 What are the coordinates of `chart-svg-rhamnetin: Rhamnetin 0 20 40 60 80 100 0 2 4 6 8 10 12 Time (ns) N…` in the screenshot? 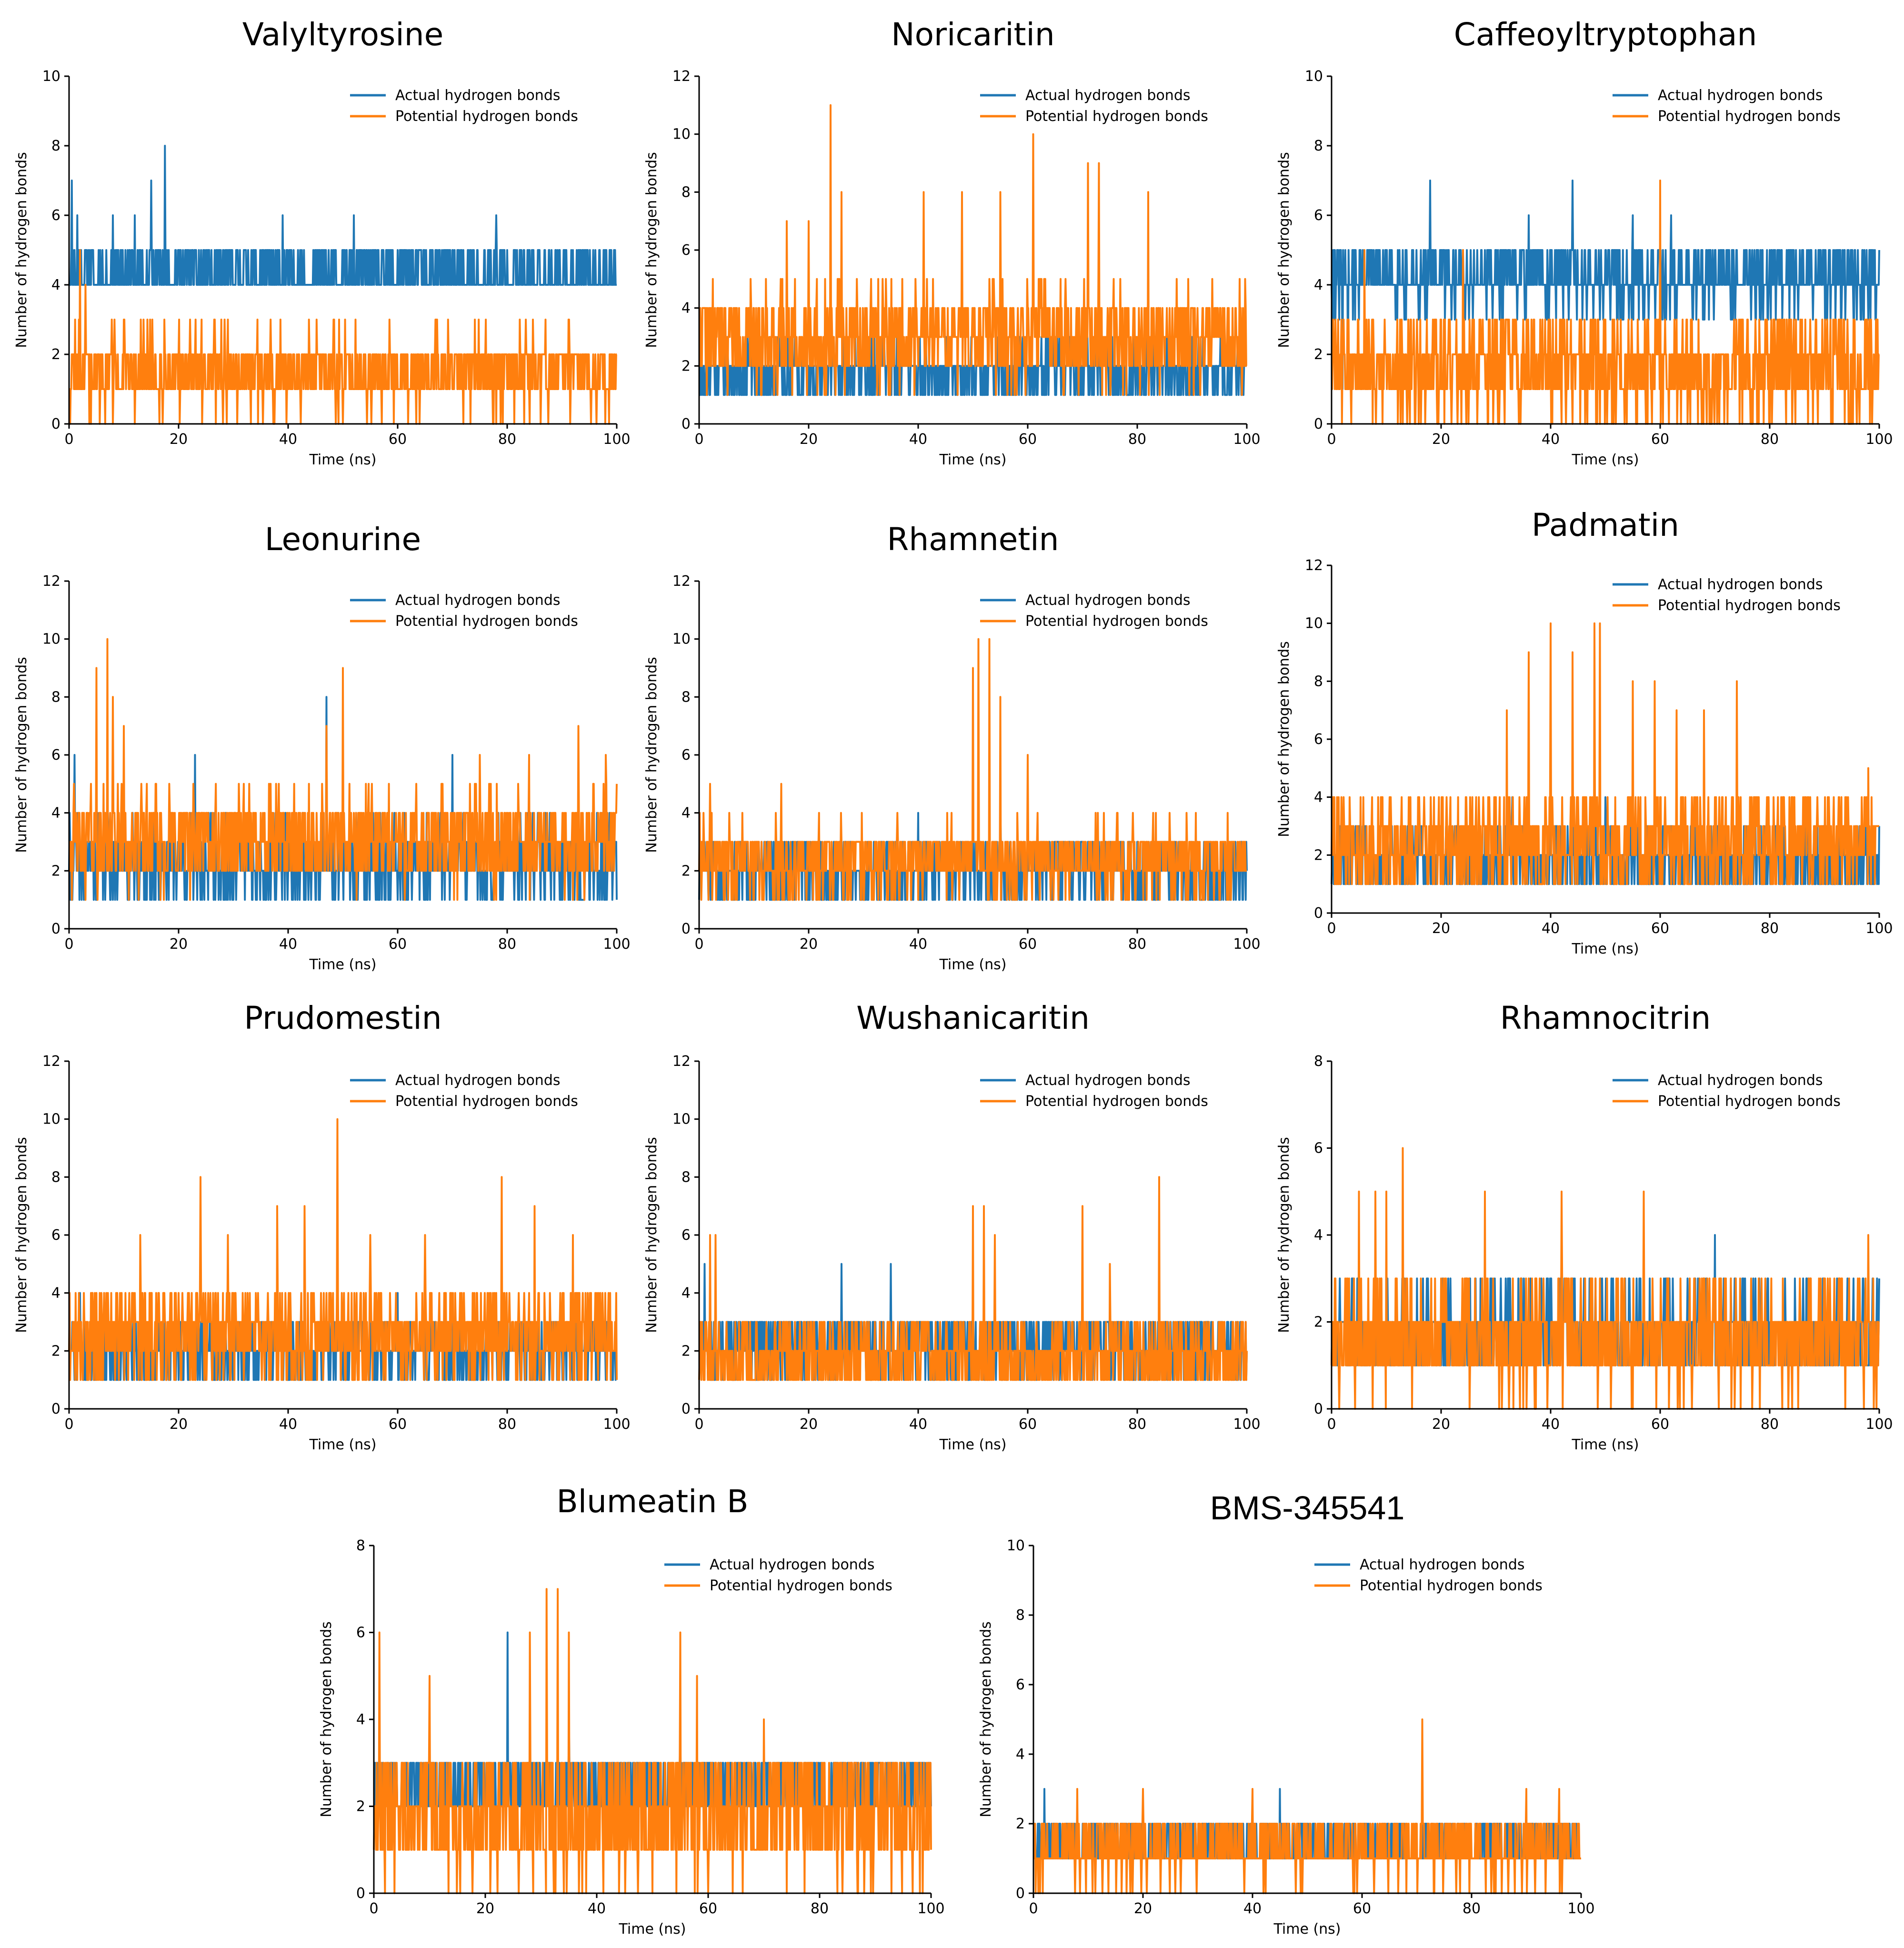 It's located at (952, 747).